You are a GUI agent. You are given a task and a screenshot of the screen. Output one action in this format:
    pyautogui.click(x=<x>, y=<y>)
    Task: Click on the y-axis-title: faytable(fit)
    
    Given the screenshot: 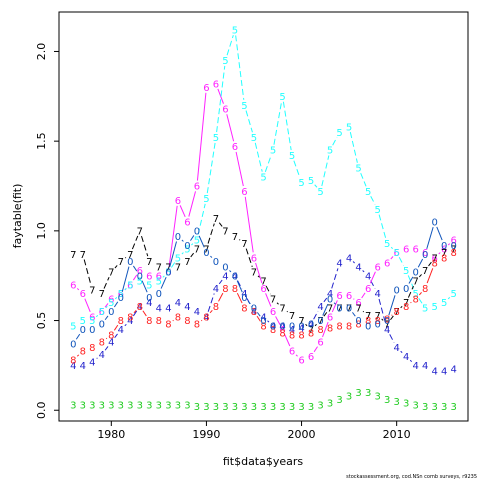 What is the action you would take?
    pyautogui.click(x=17, y=216)
    